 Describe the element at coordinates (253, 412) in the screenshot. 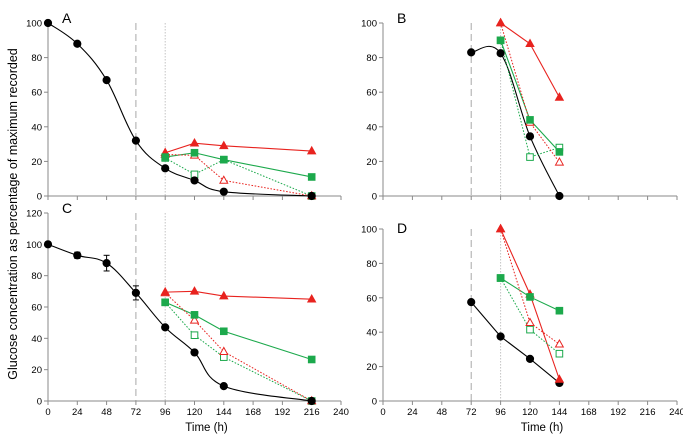

I see `x-tick-label: 168` at that location.